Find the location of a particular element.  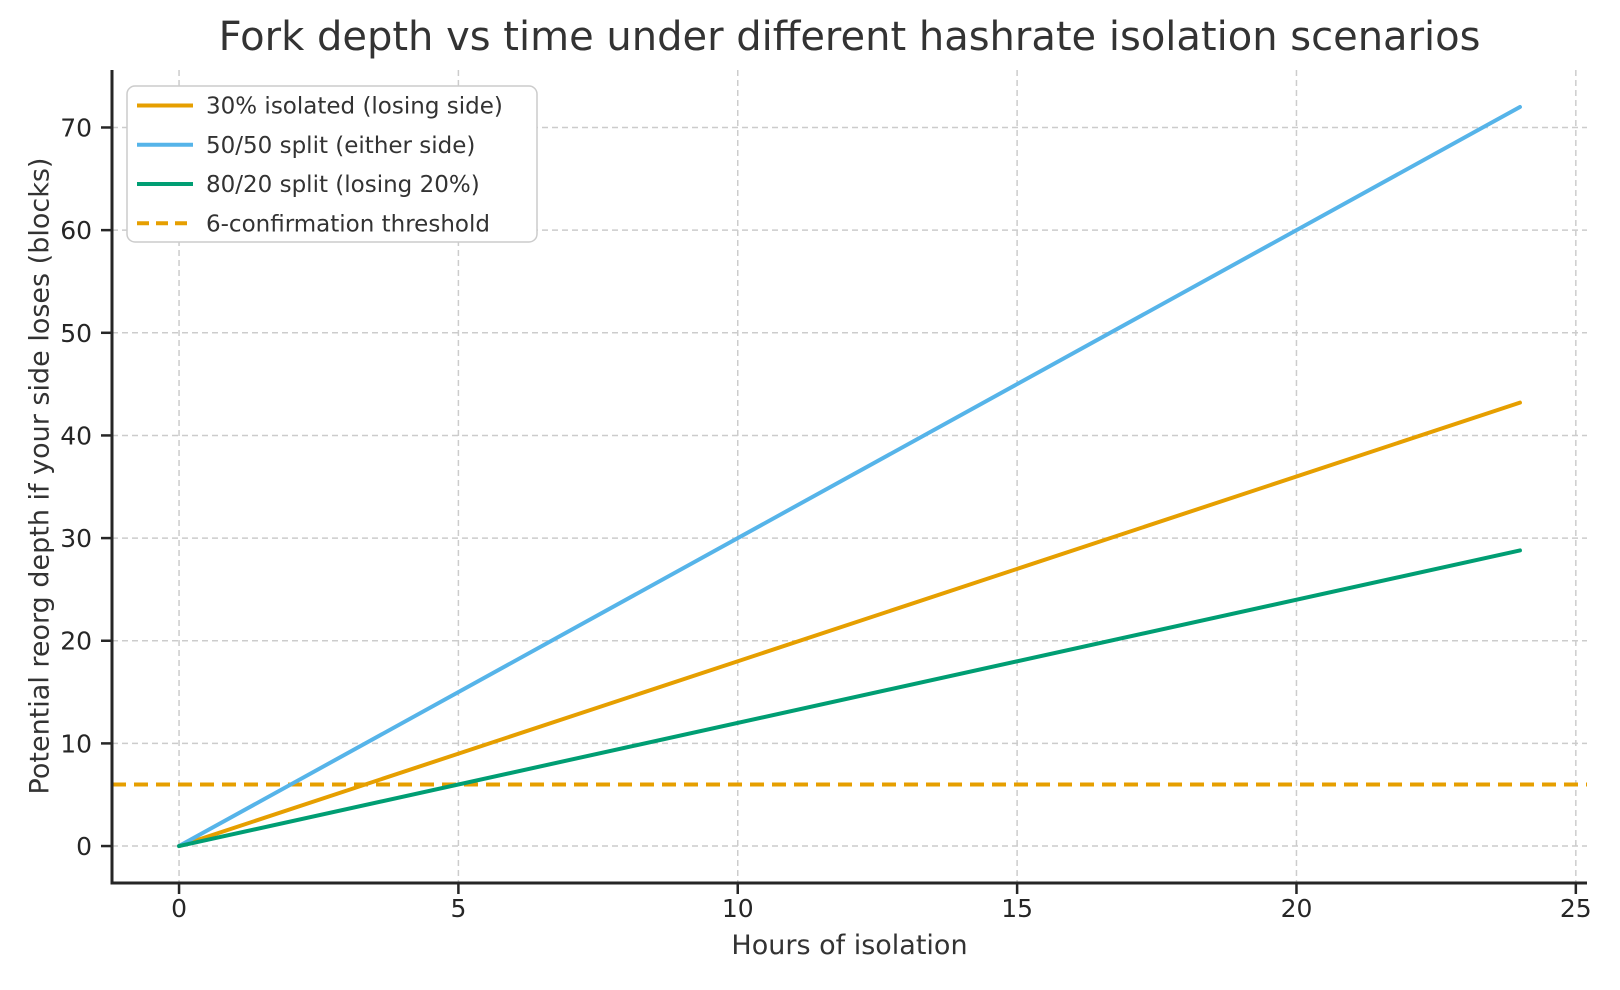

x-tick-label-25: 25 is located at coordinates (1576, 908).